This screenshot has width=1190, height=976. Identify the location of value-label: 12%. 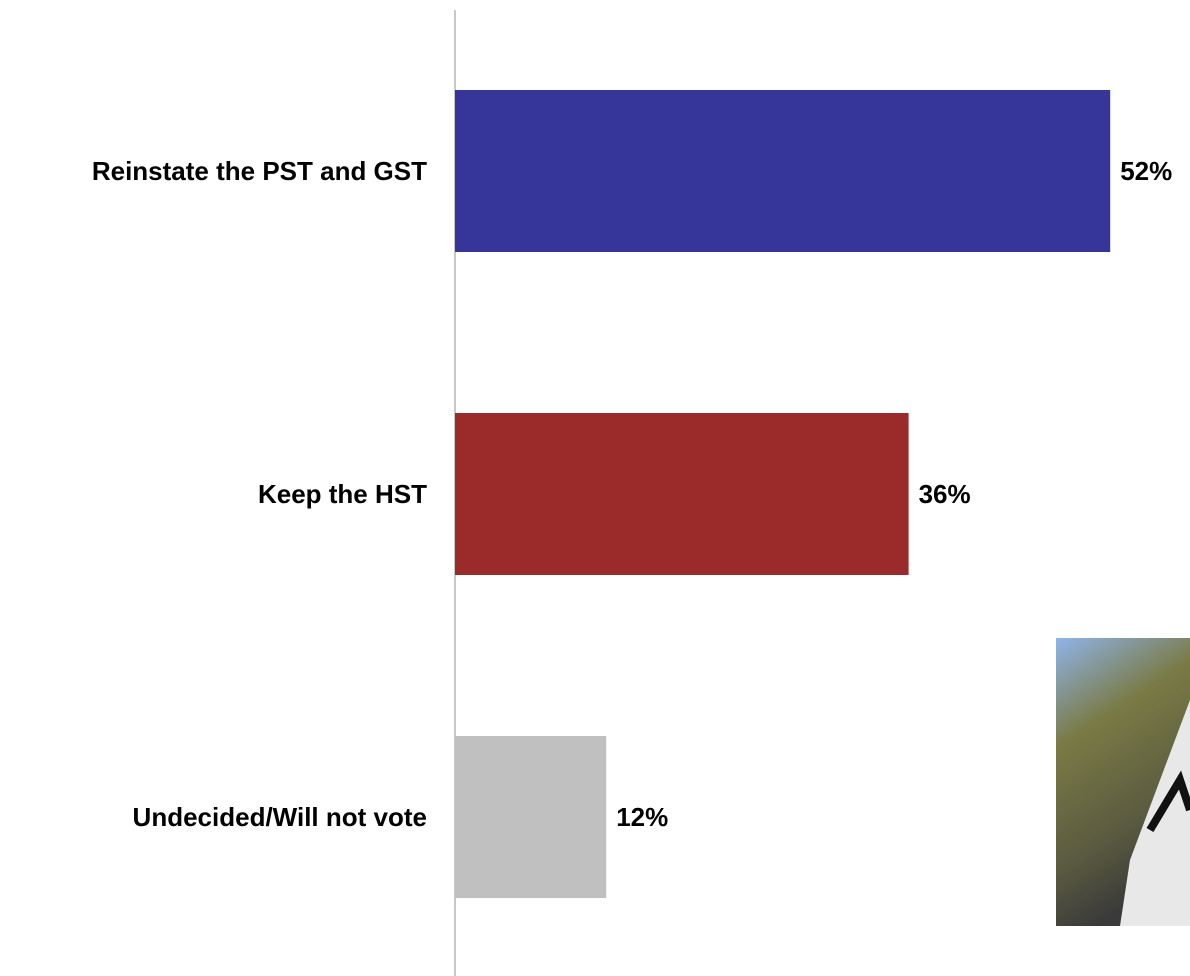
(642, 817).